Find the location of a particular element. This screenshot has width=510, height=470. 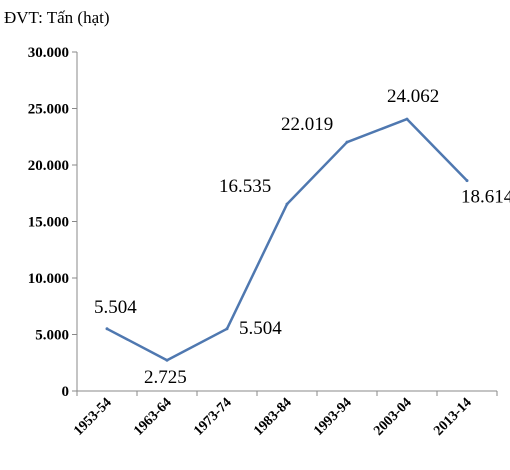

x-tick-label: 1983-84 is located at coordinates (273, 417).